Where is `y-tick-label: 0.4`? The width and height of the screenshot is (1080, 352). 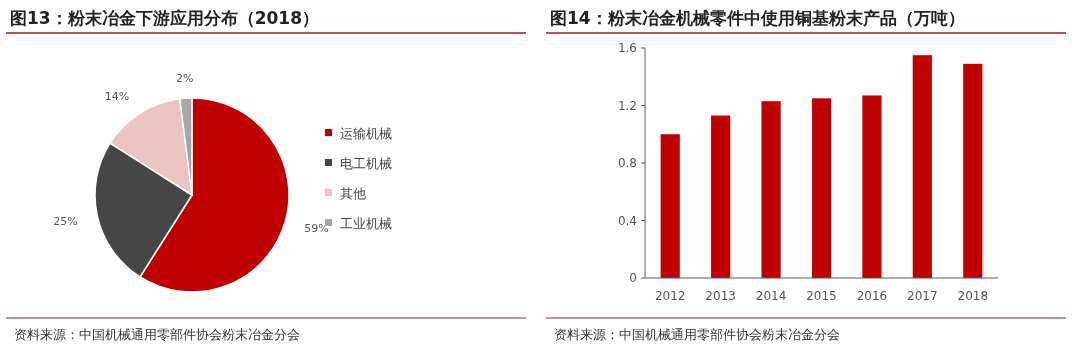 y-tick-label: 0.4 is located at coordinates (627, 220).